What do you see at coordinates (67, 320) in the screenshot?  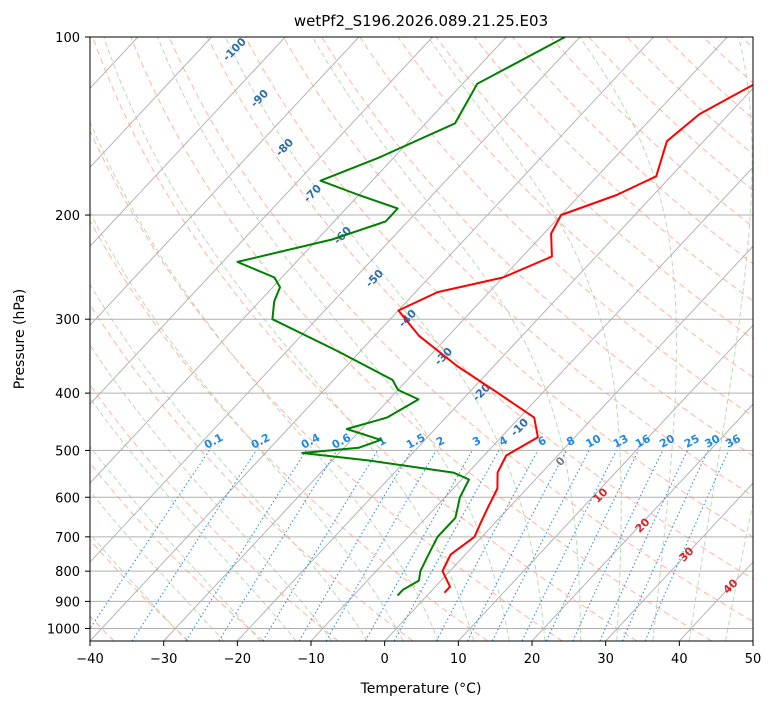 I see `y-tick-label: 300` at bounding box center [67, 320].